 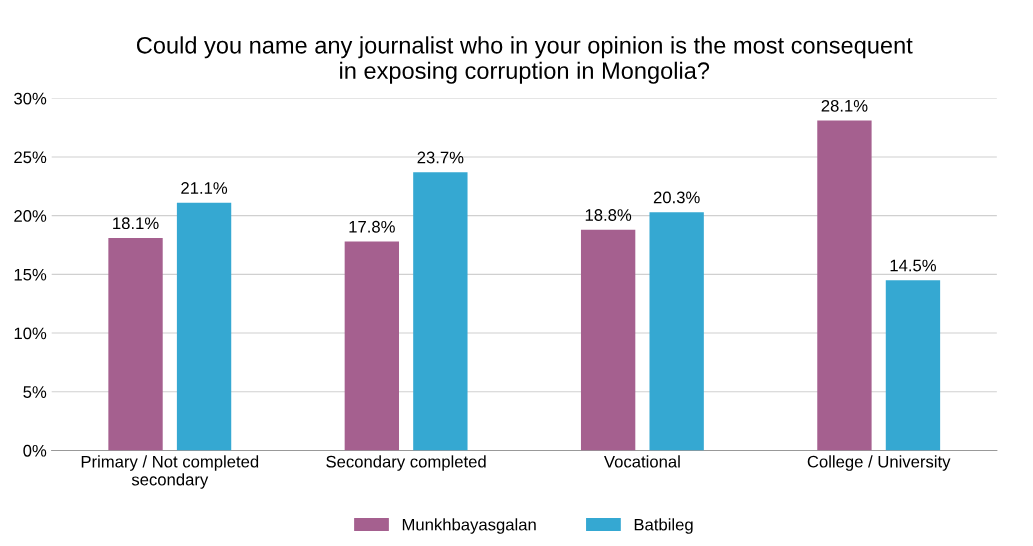 What do you see at coordinates (879, 463) in the screenshot?
I see `x-tick-label: College / University` at bounding box center [879, 463].